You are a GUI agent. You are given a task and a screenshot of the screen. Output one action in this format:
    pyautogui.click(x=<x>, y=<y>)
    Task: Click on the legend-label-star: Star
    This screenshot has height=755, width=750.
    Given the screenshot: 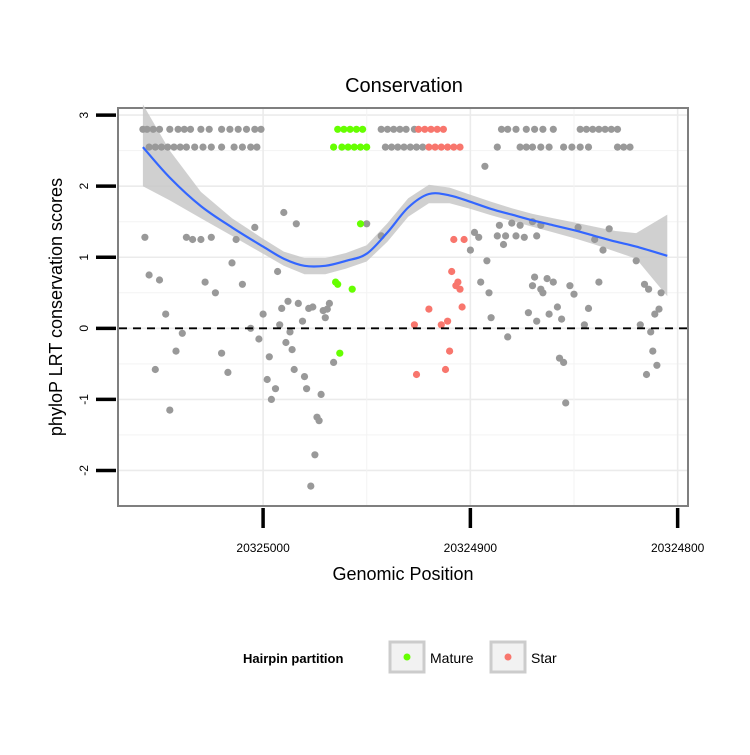 What is the action you would take?
    pyautogui.click(x=544, y=658)
    